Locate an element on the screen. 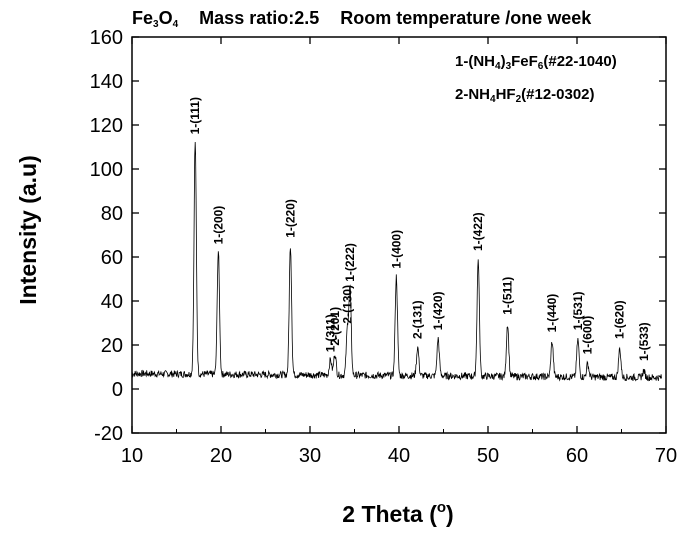  legend-entry-2: 2-NH4HF2(#12-0302) is located at coordinates (525, 95).